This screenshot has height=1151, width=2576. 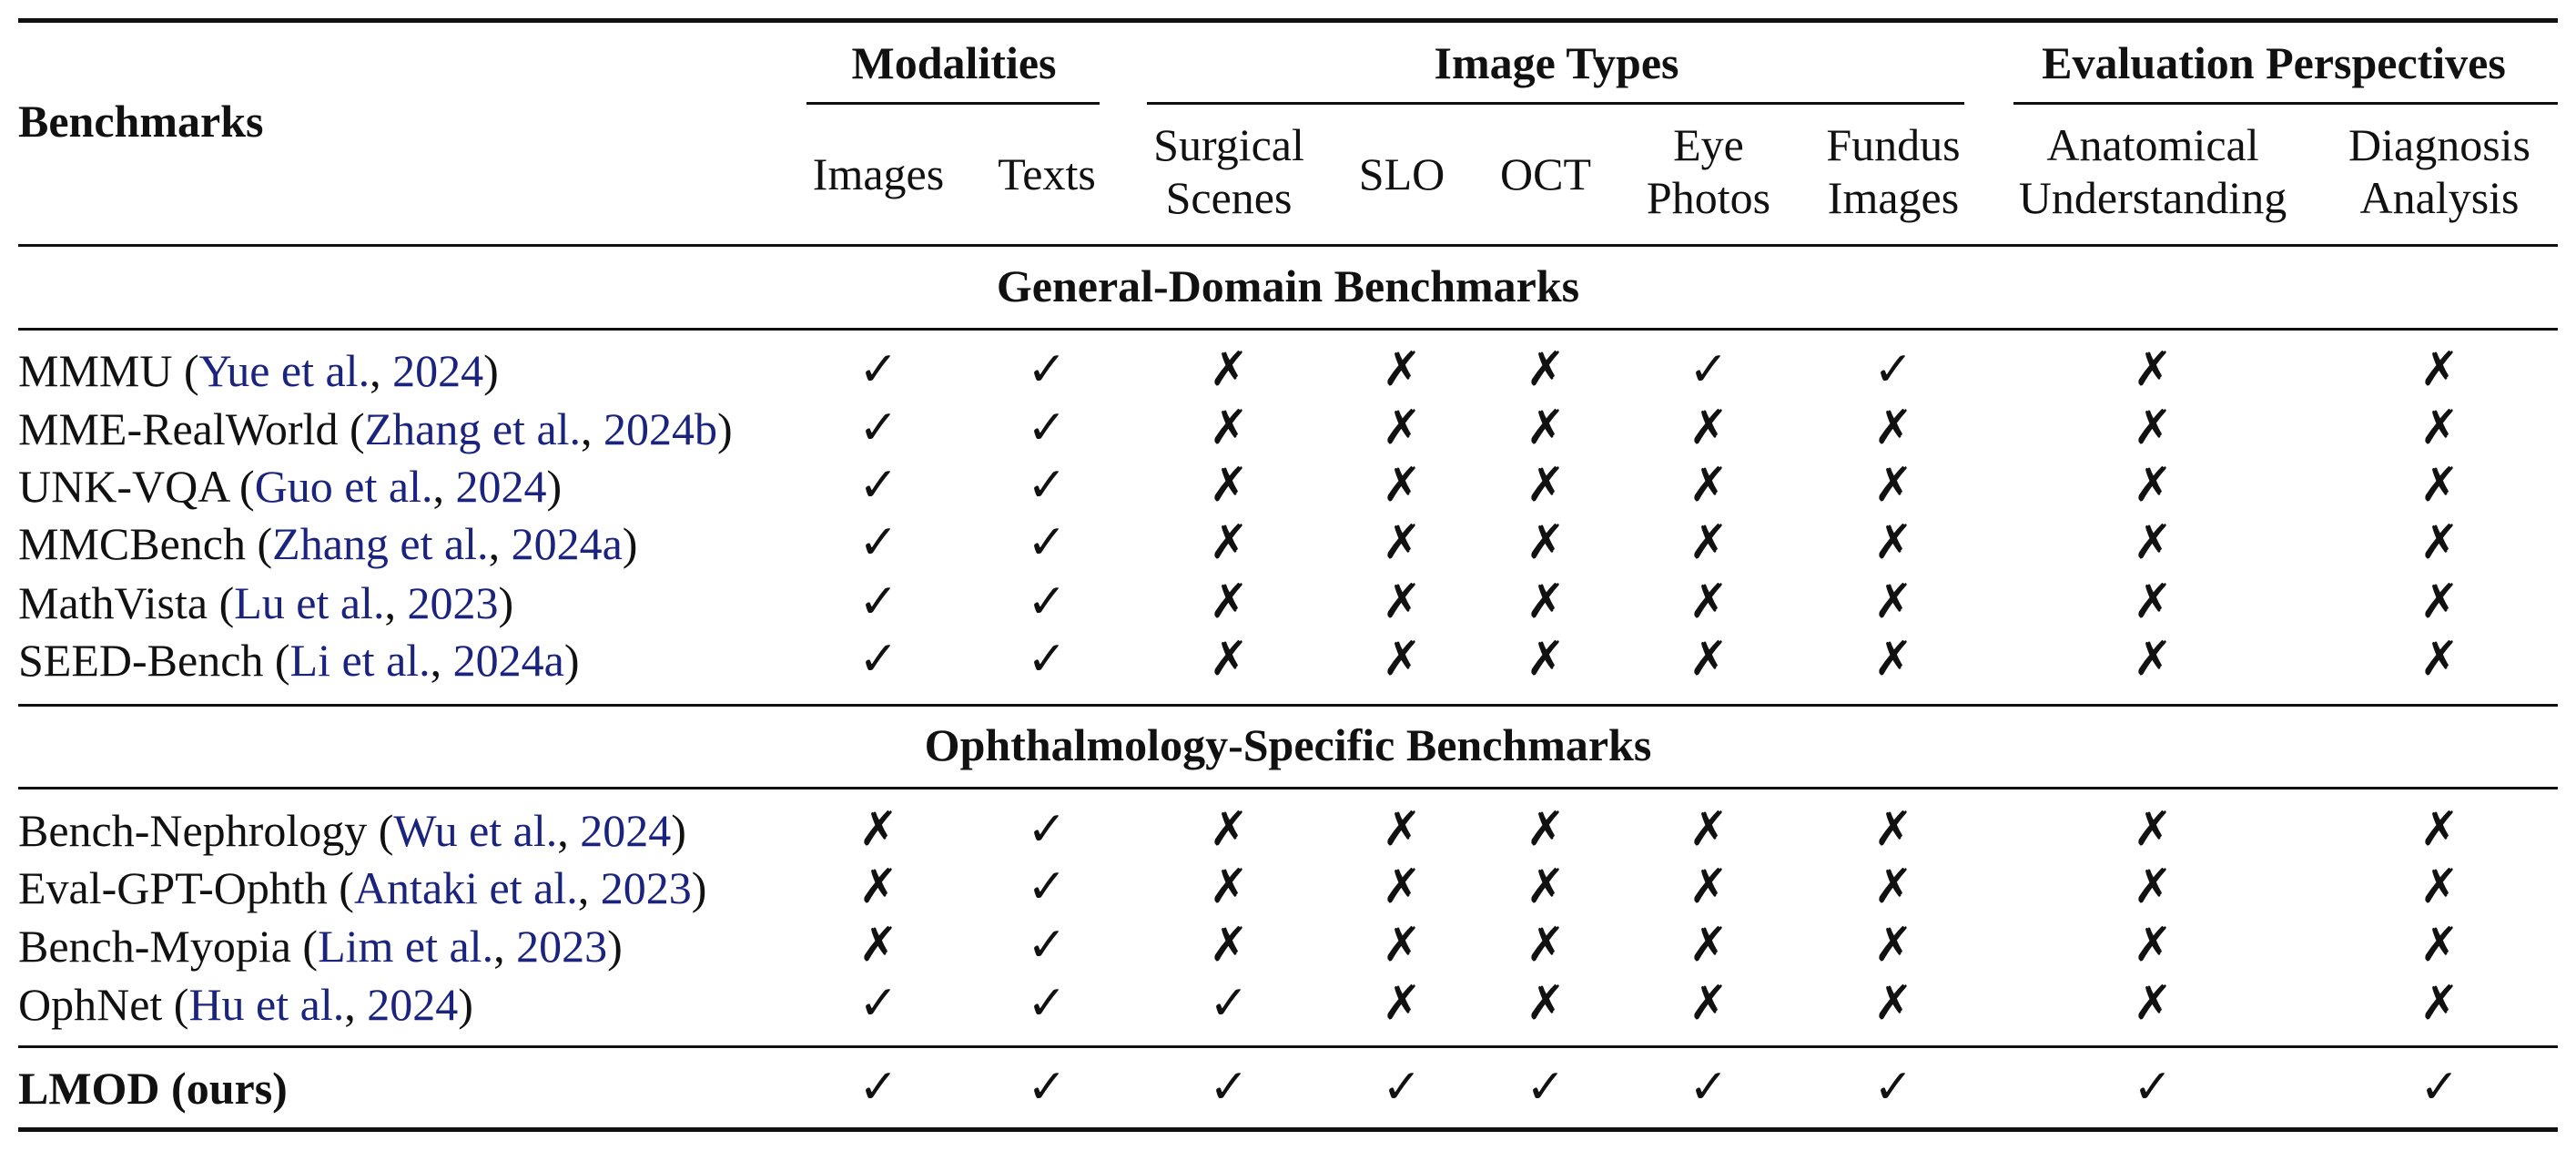 I want to click on benchmark-name: MMMU (Yue et al., 2024), so click(x=258, y=370).